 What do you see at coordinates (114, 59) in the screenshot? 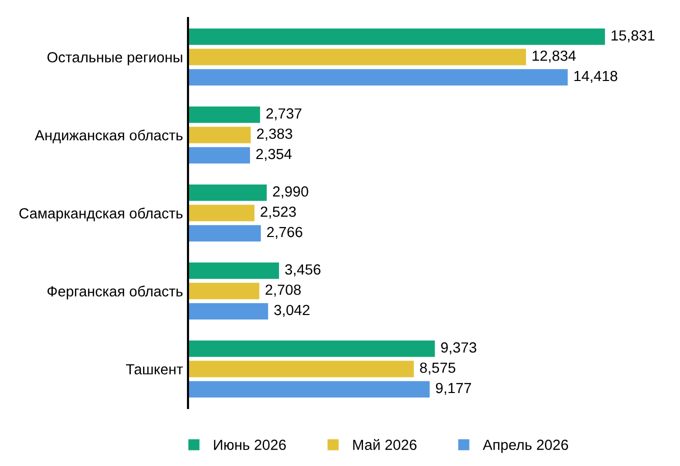
I see `y-tick-label: Остальные регионы` at bounding box center [114, 59].